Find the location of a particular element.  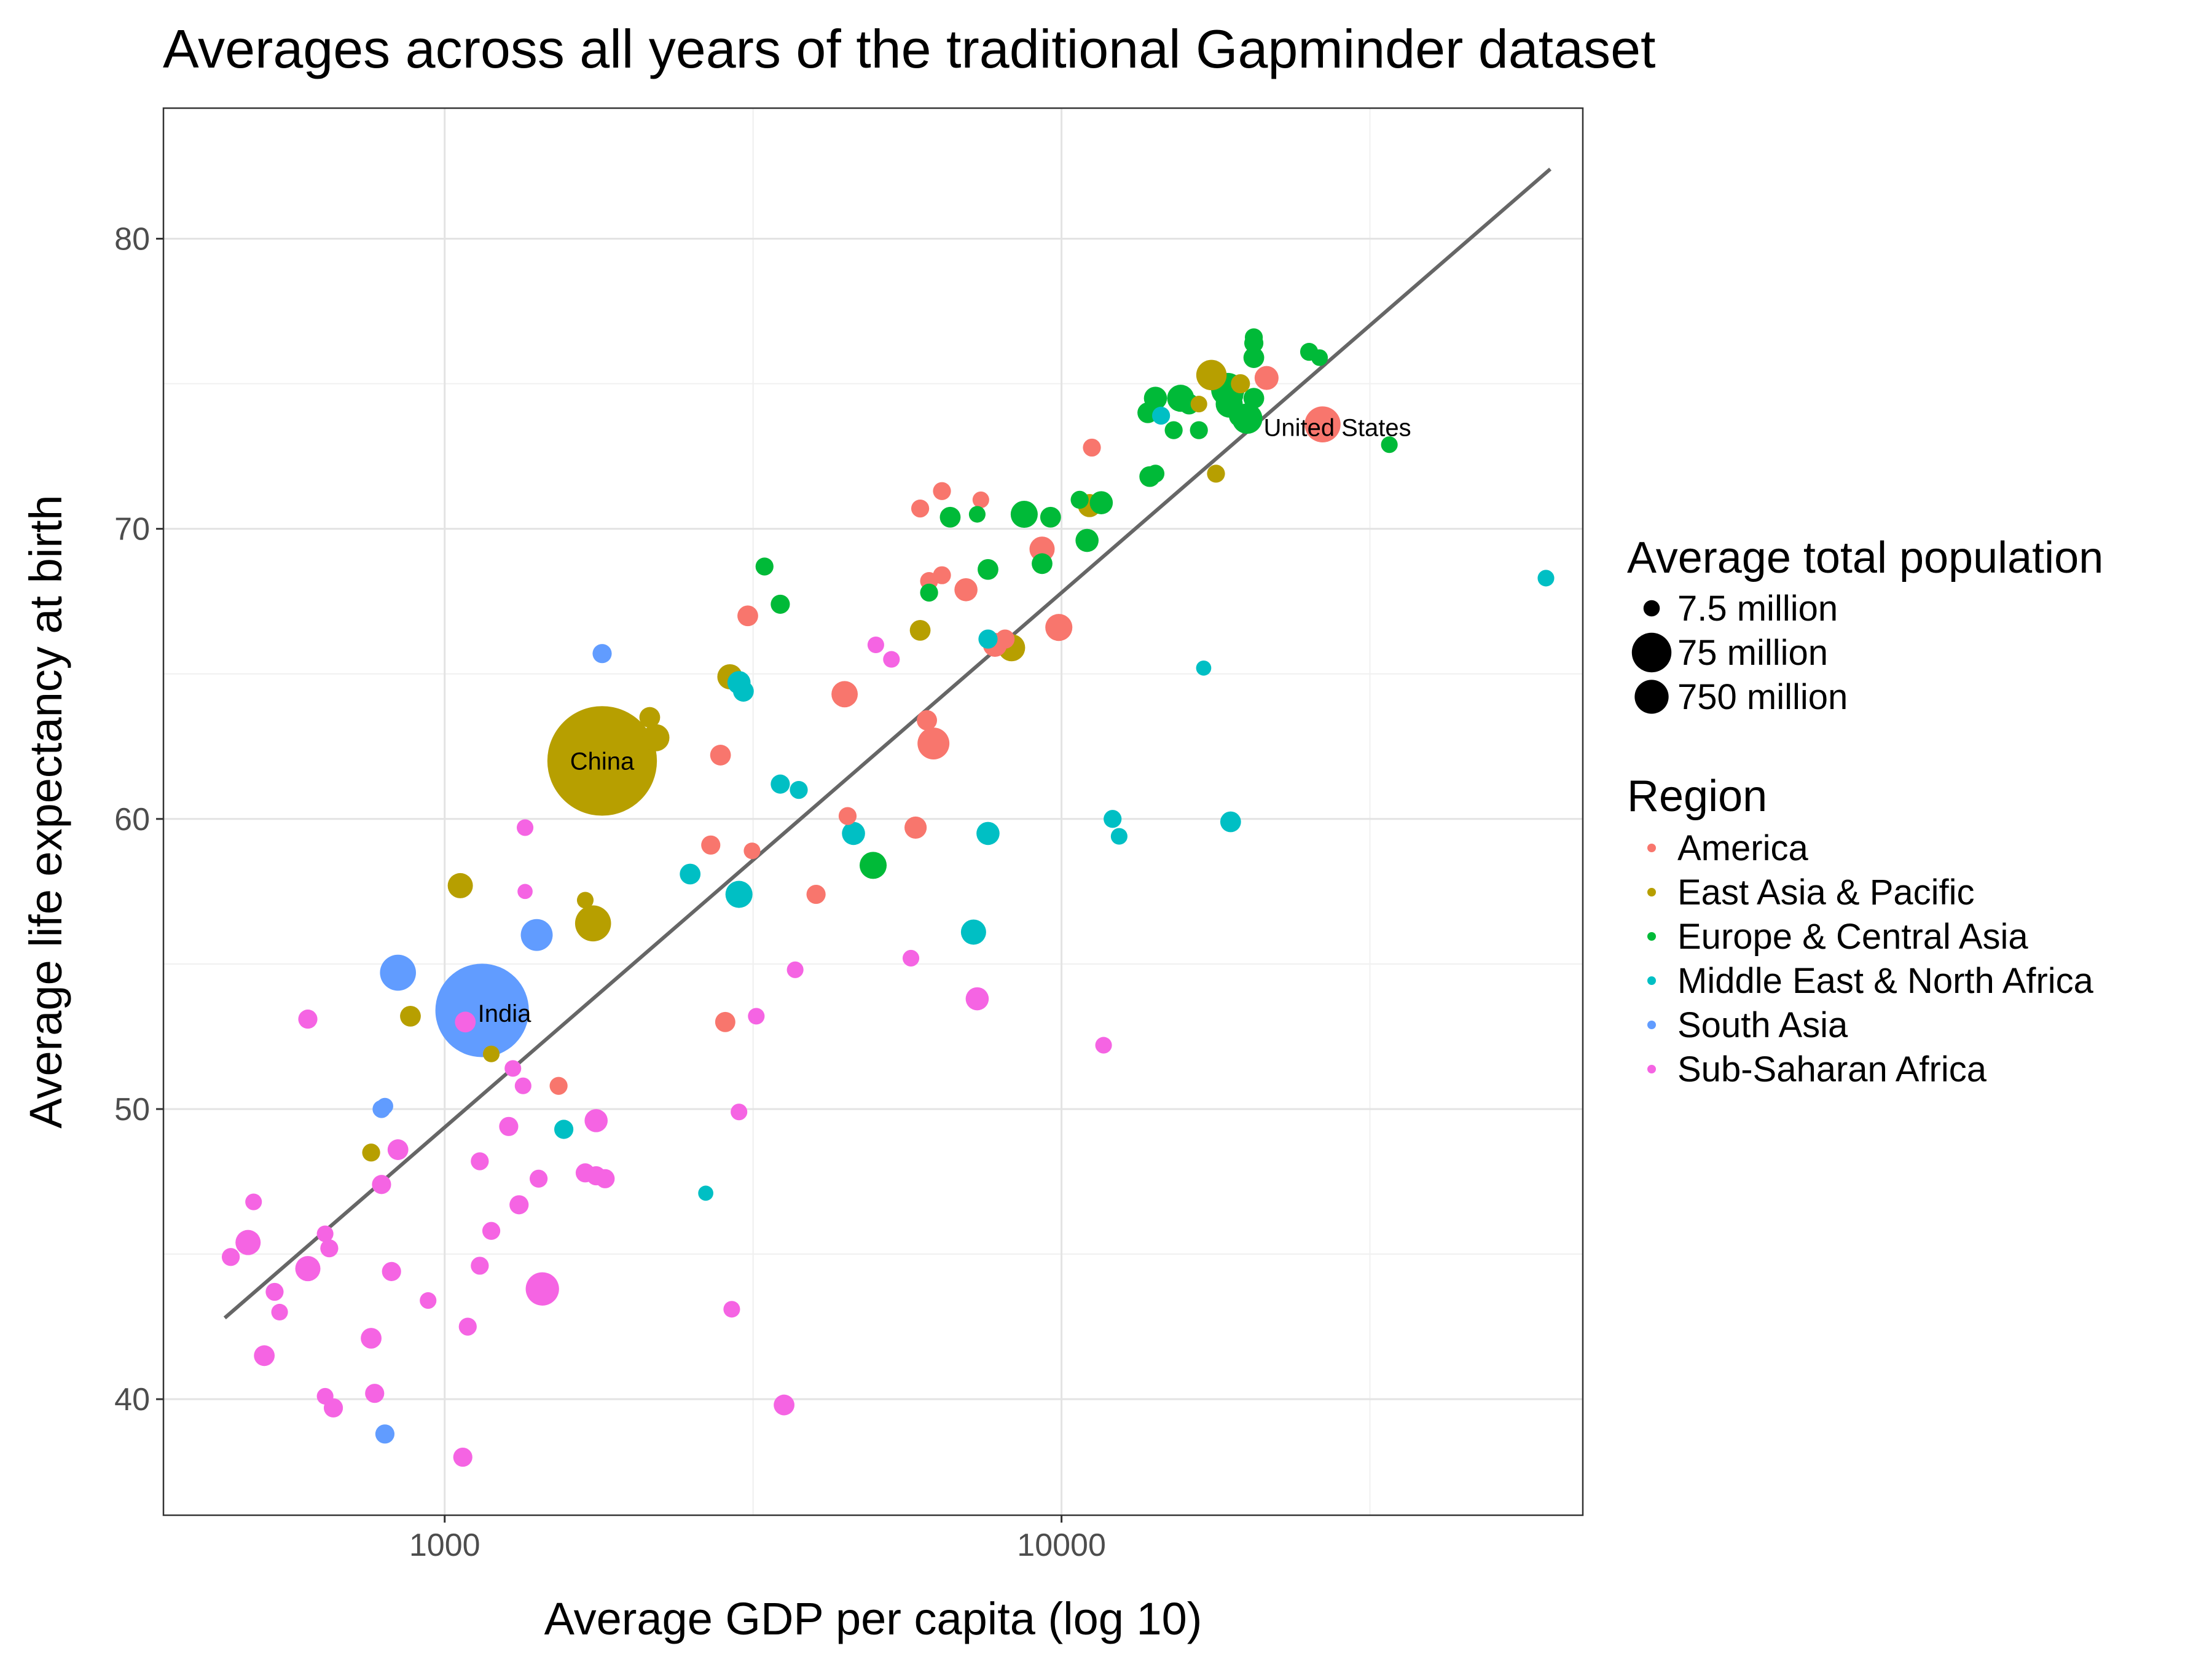

color-legend-key is located at coordinates (1651, 848).